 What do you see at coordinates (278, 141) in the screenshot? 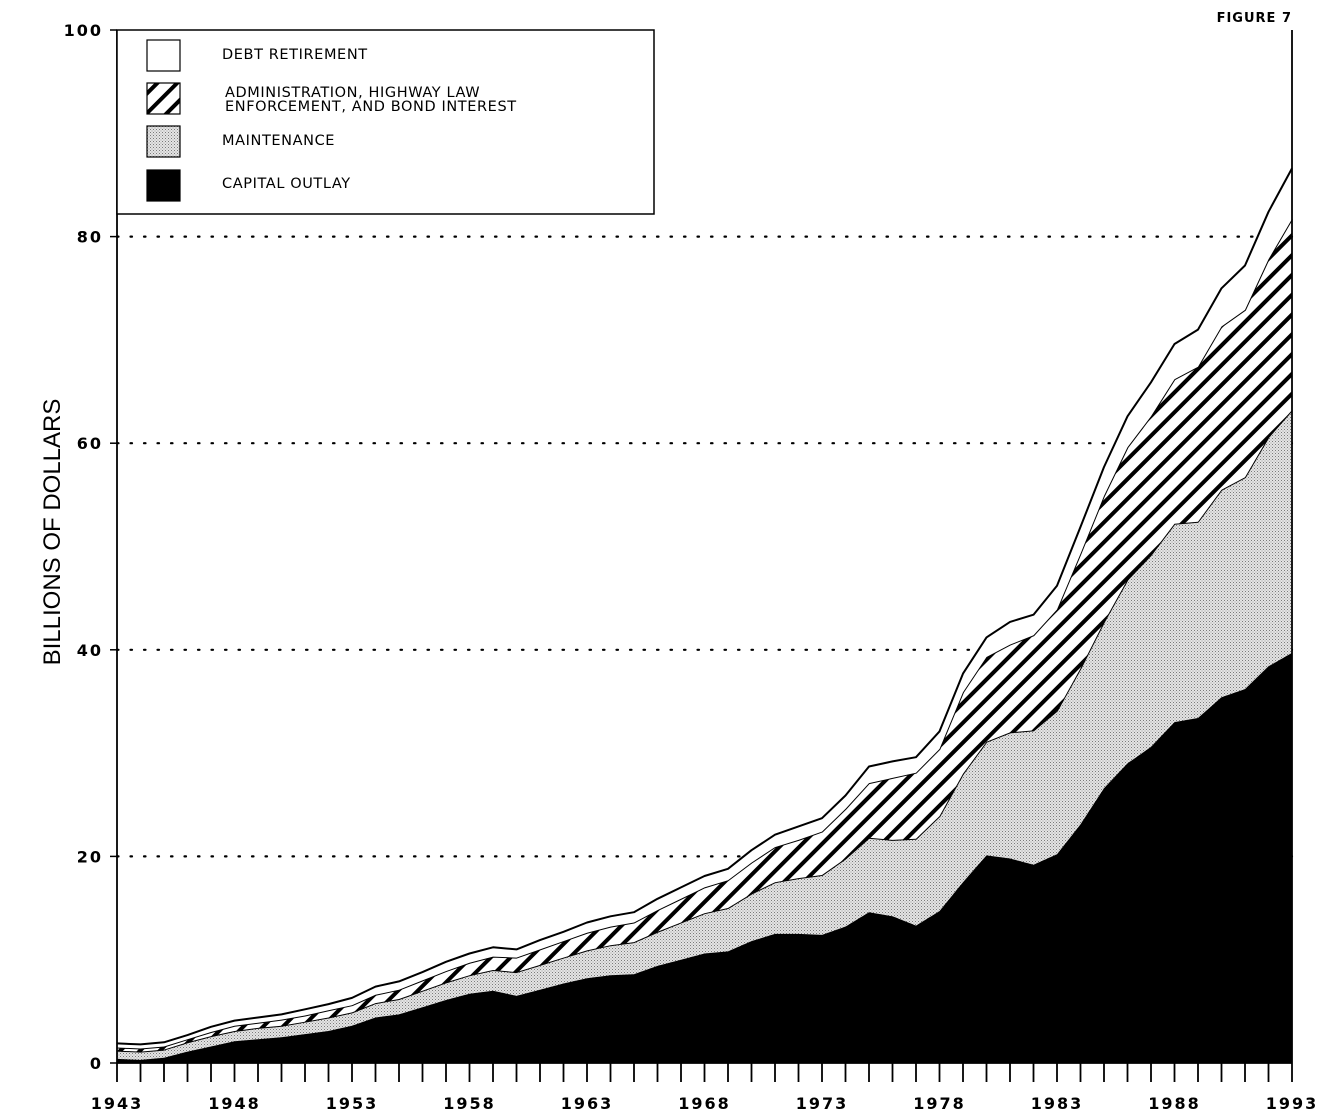
I see `legend-label-maintenance: MAINTENANCE` at bounding box center [278, 141].